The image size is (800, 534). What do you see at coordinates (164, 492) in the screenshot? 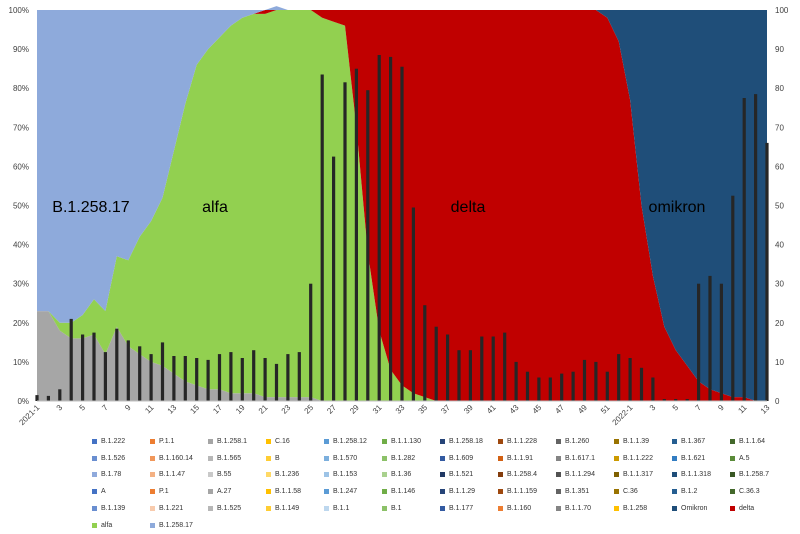
I see `legend-label: P.1` at bounding box center [164, 492].